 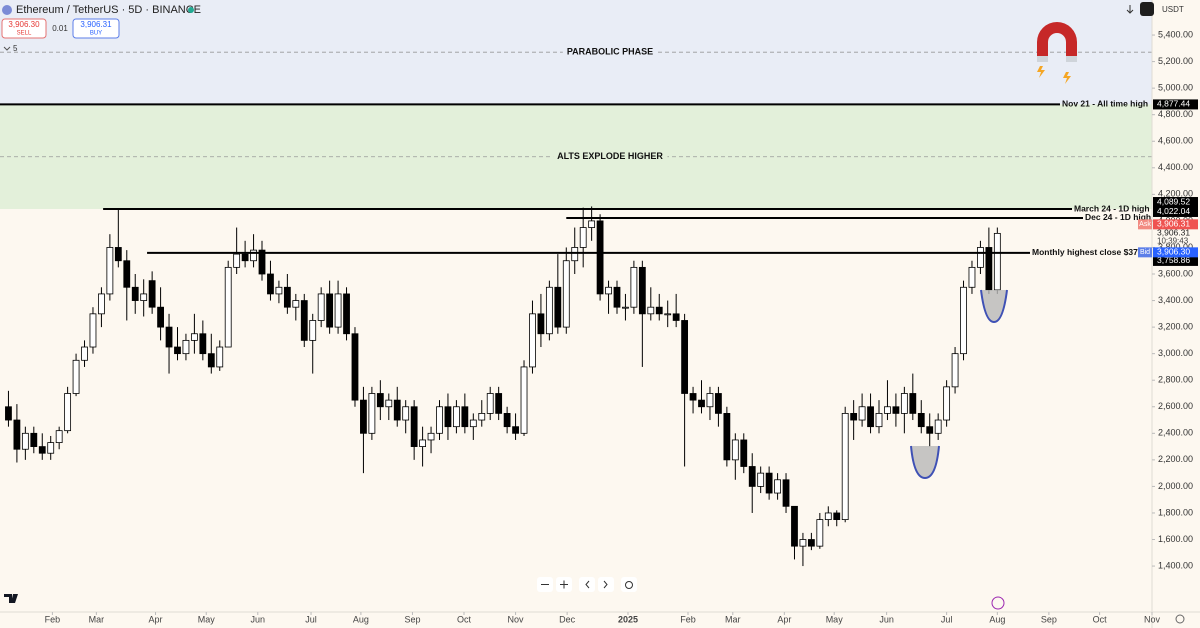 I want to click on level-price-box, so click(x=1175, y=202).